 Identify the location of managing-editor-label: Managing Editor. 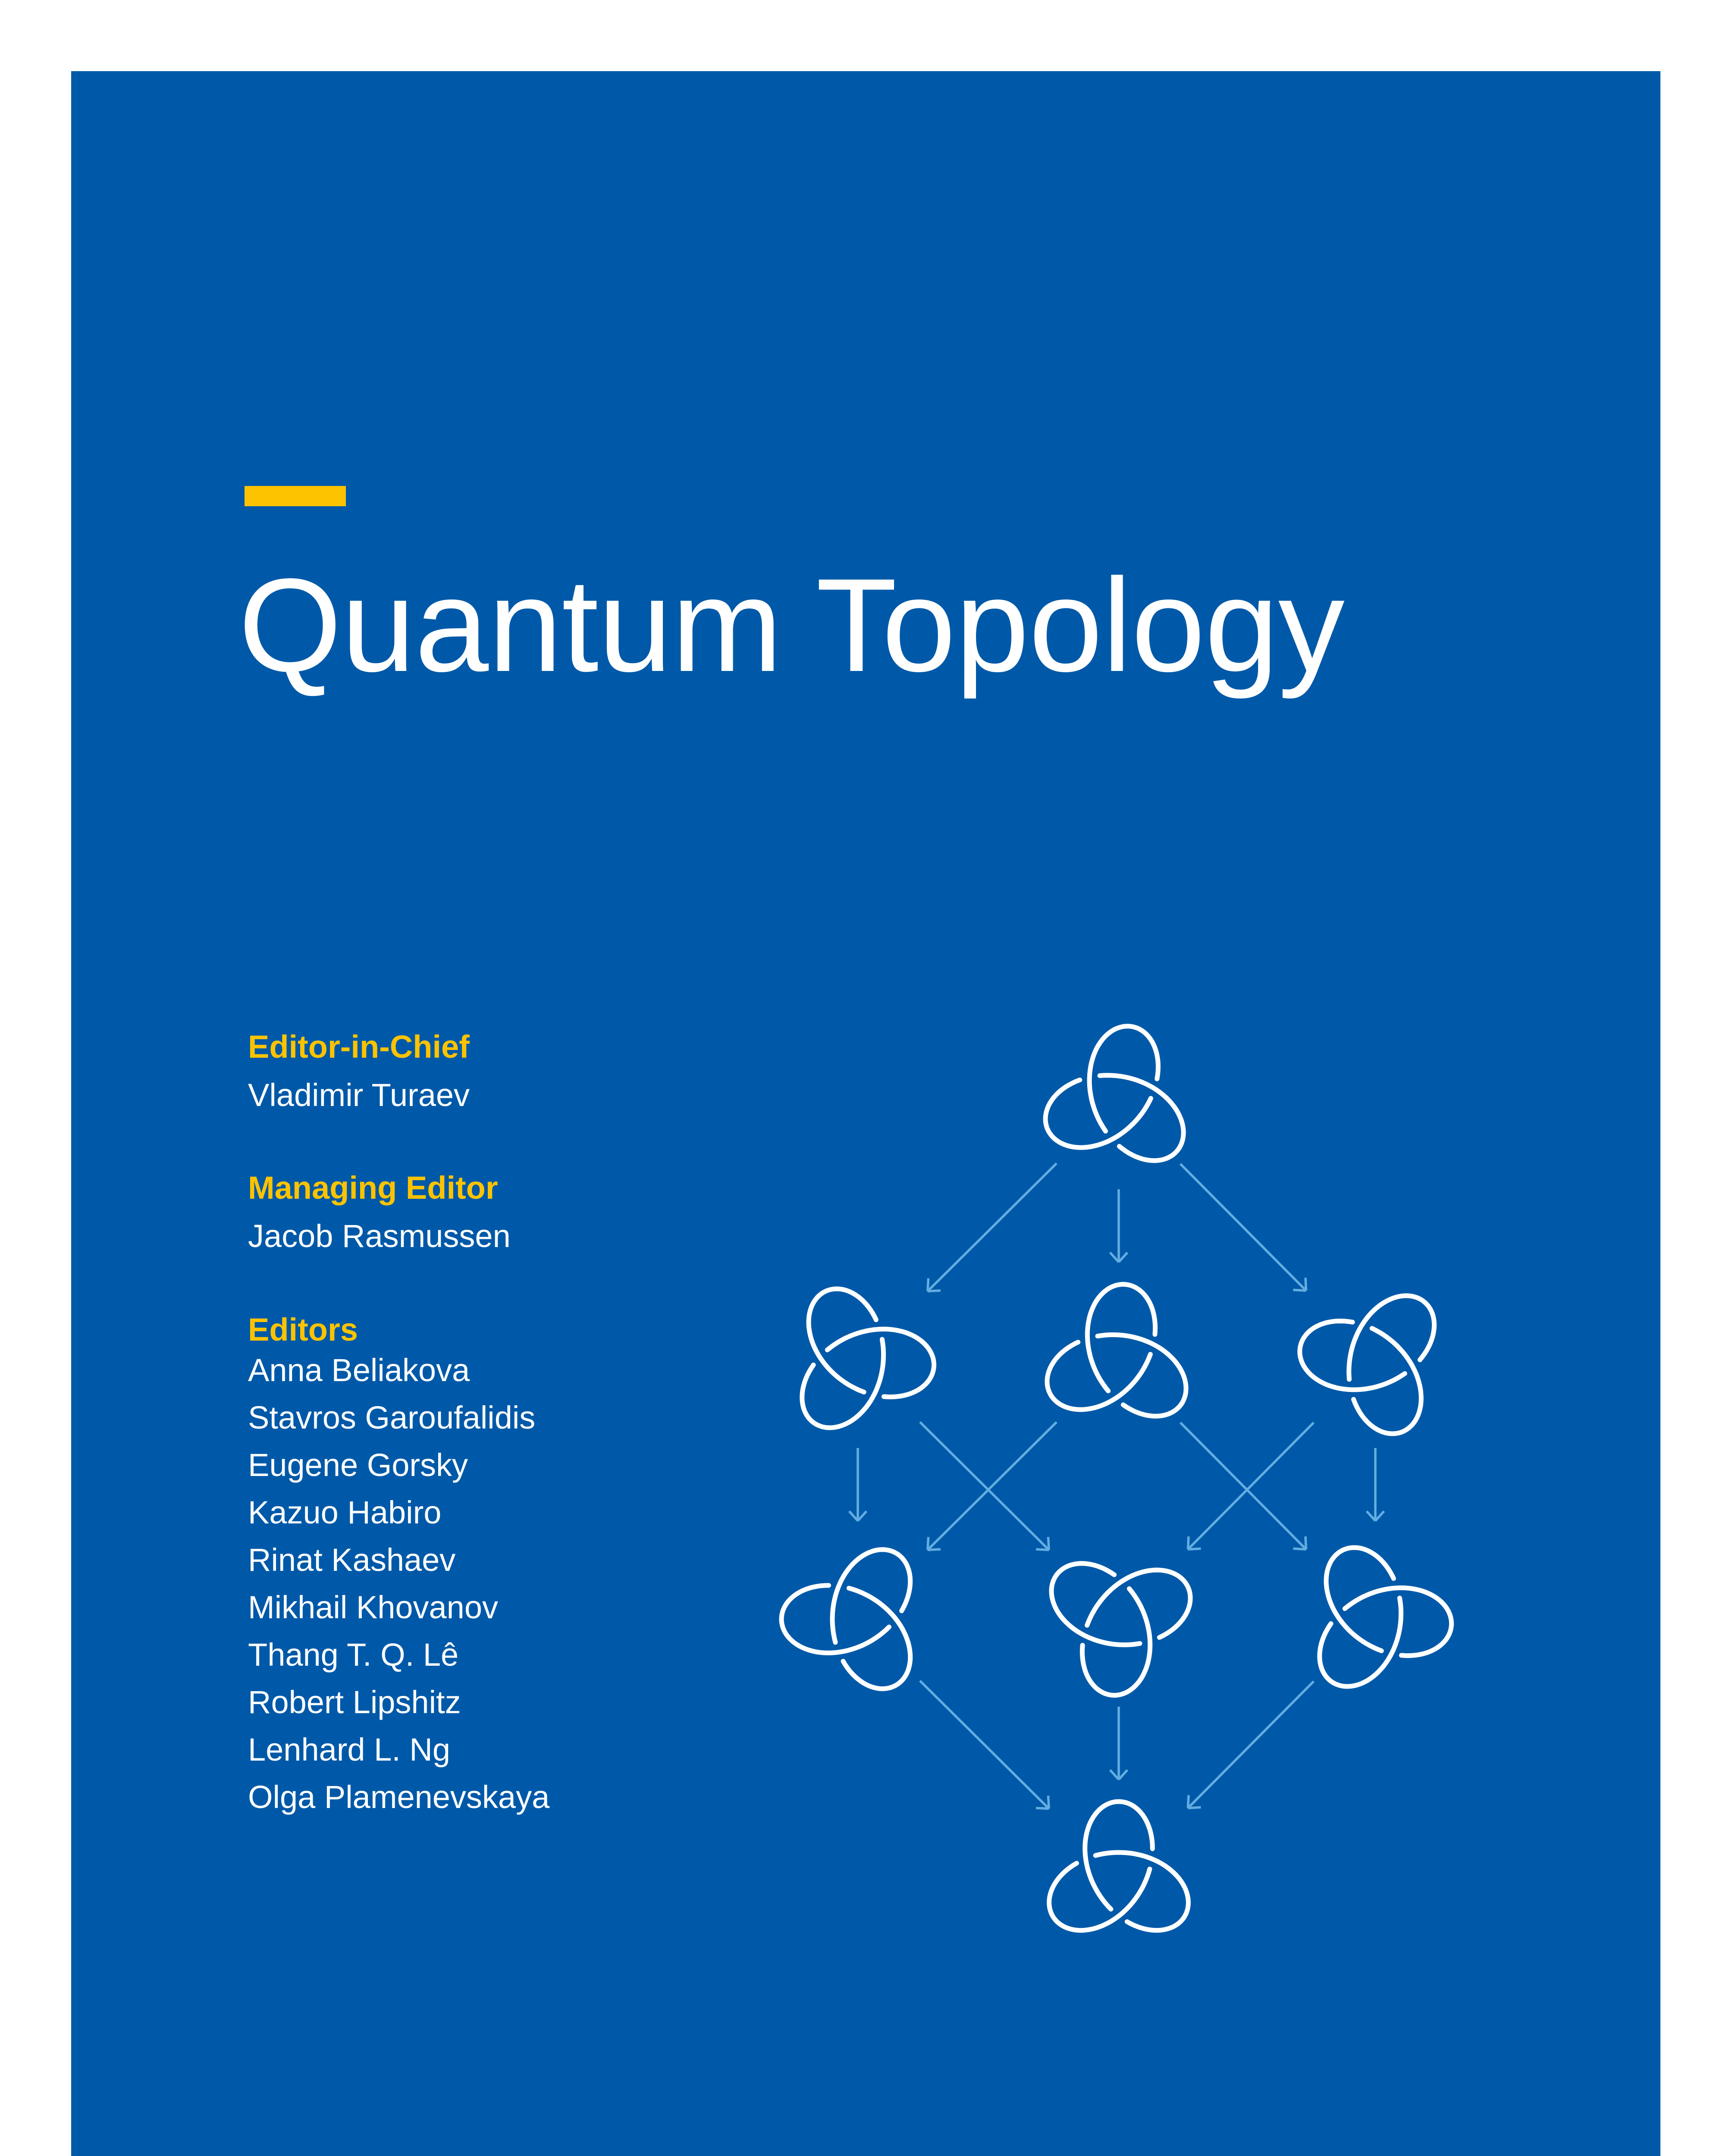
(373, 1188).